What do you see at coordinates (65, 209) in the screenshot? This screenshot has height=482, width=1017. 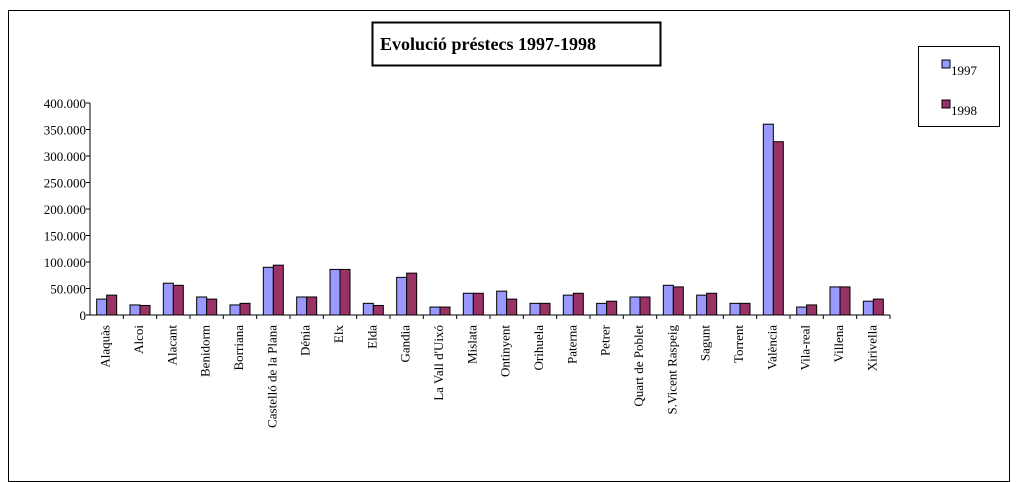 I see `y-tick-label: 200.000` at bounding box center [65, 209].